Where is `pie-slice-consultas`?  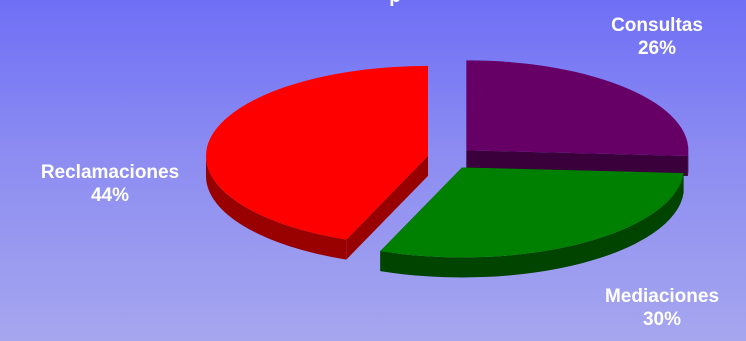 pie-slice-consultas is located at coordinates (577, 108).